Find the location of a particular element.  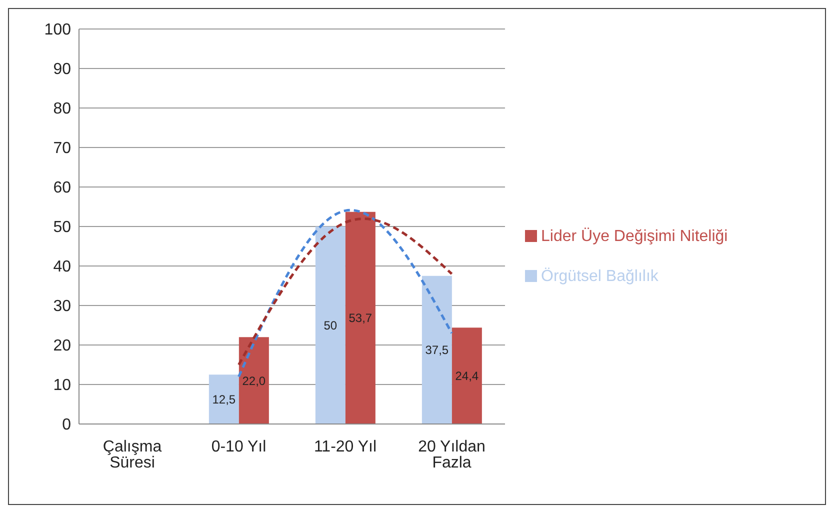

legend-label: Örgütsel Bağlılık is located at coordinates (599, 276).